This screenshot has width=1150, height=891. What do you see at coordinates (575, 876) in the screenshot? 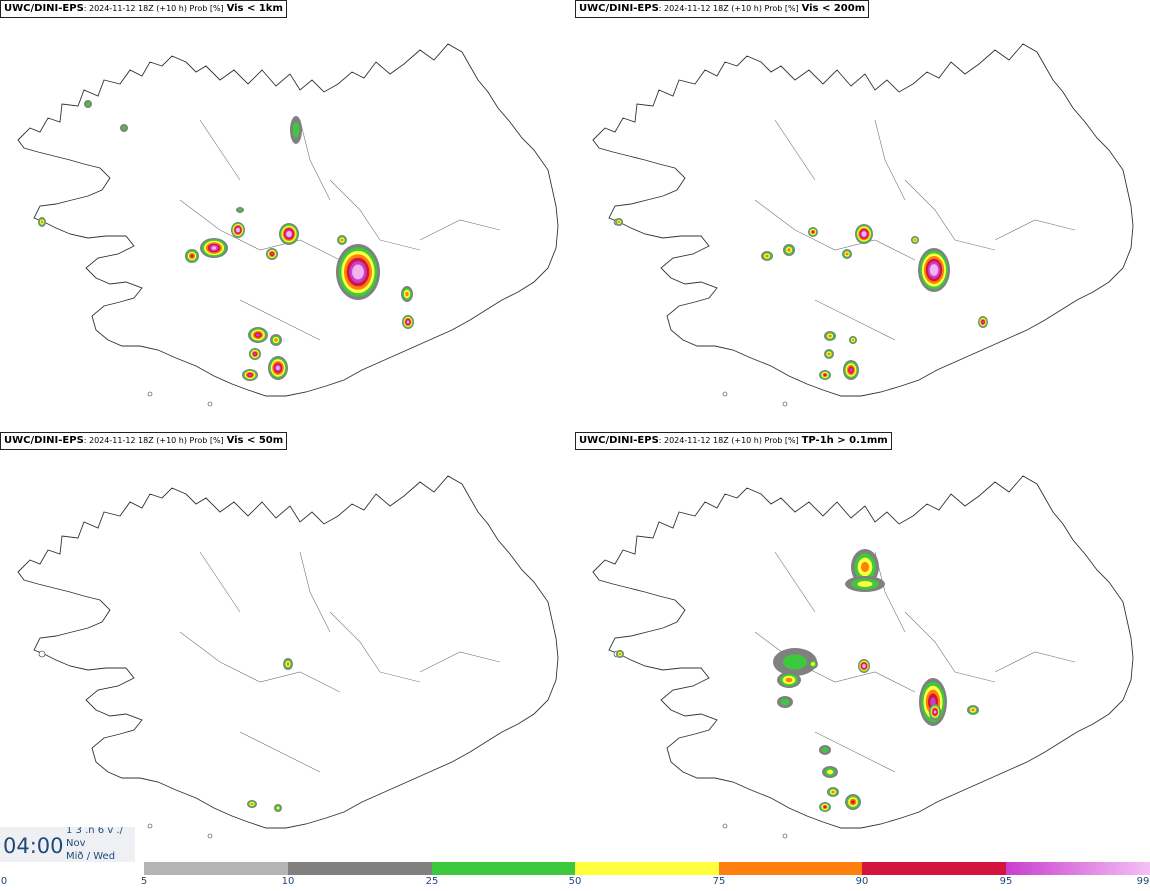
I see `probability-legend: 0 5 10 25 50 75 90 95 99` at bounding box center [575, 876].